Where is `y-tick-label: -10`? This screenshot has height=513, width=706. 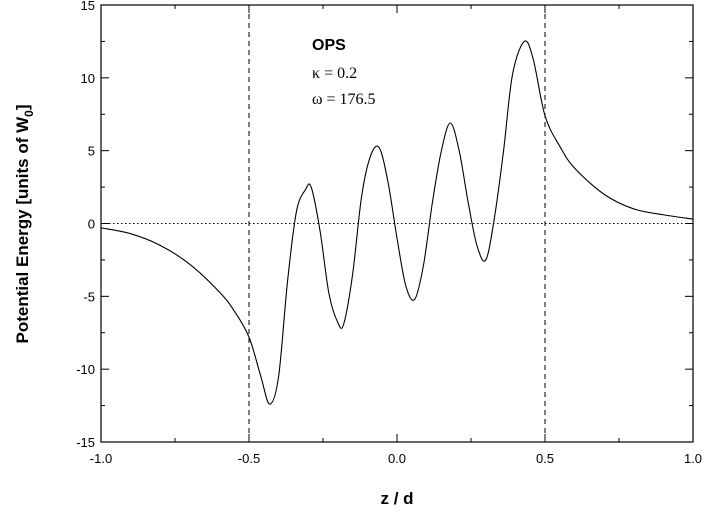
y-tick-label: -10 is located at coordinates (85, 369).